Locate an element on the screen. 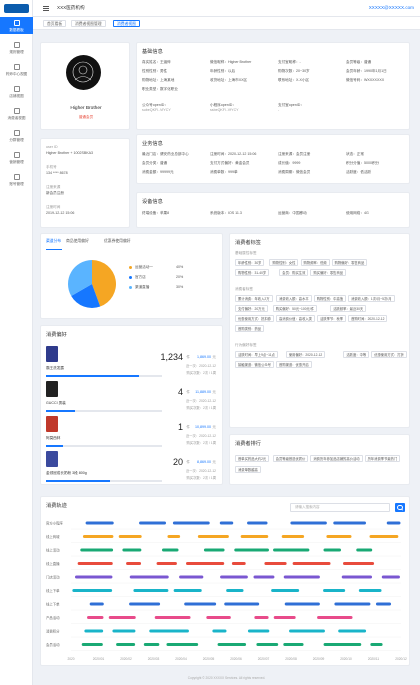 Image resolution: width=420 pixels, height=685 pixels. rank-tag: 消费单数越高 is located at coordinates (248, 469).